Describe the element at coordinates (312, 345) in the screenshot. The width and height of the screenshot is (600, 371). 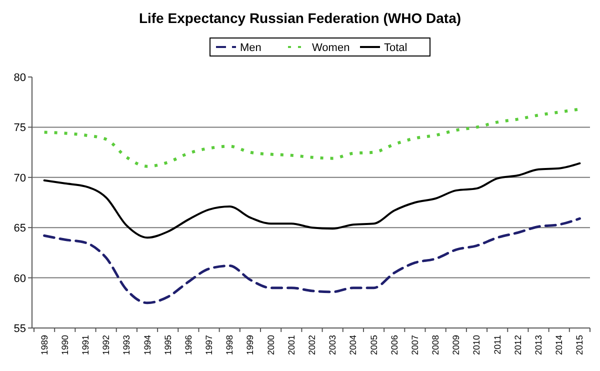
I see `x-tick-label: 2002` at that location.